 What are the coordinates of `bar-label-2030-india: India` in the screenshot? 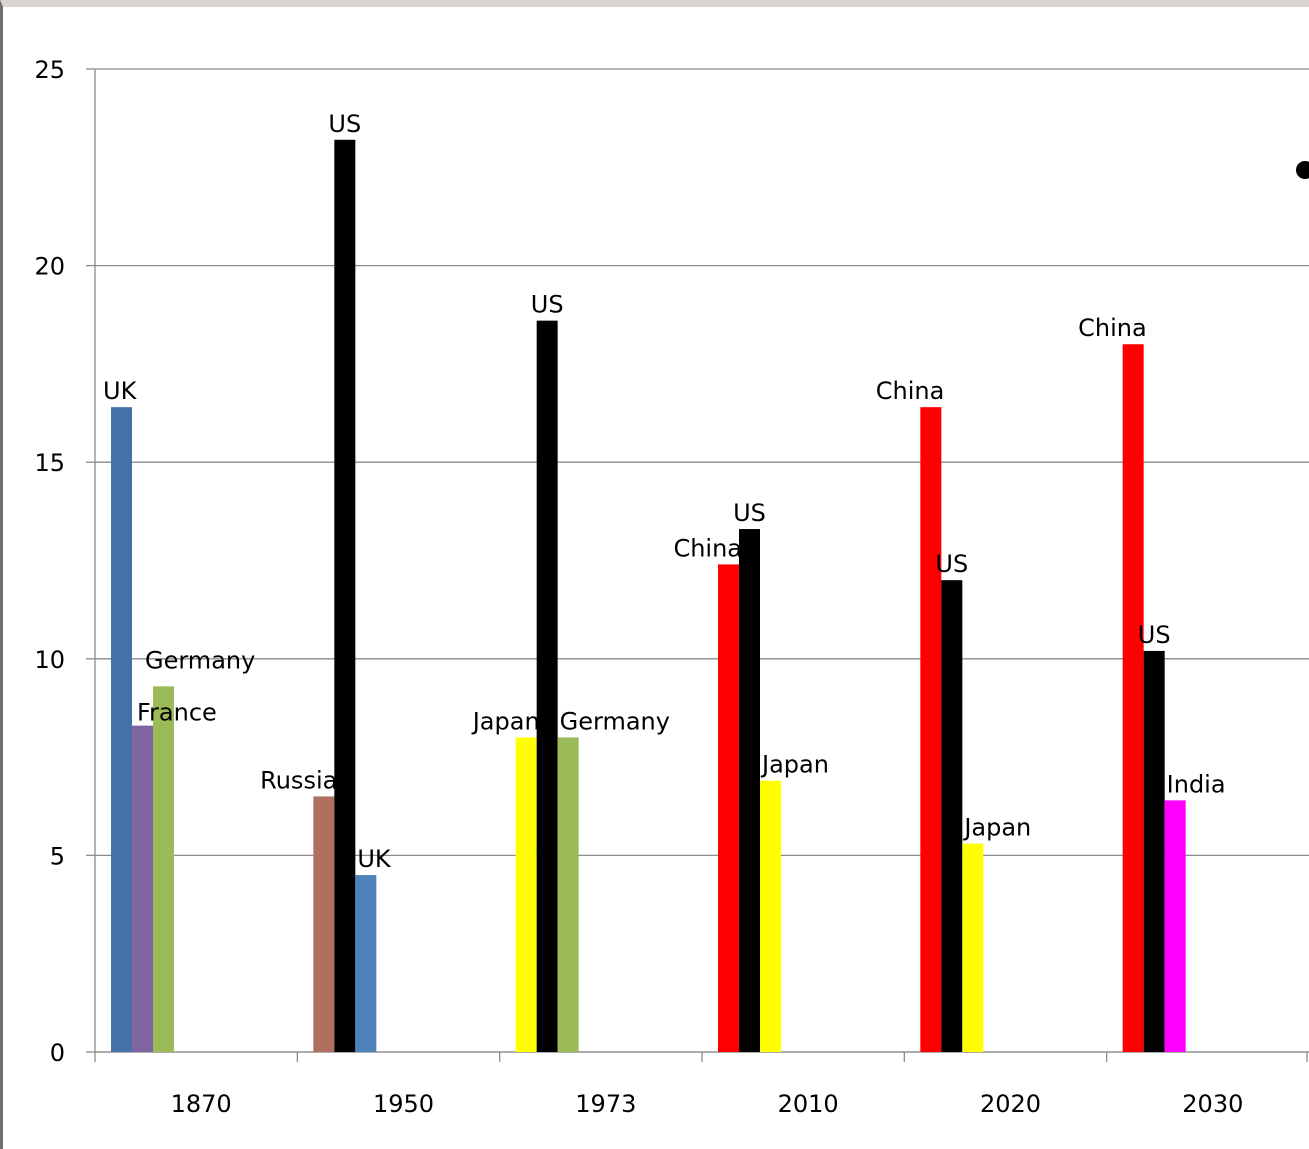 It's located at (1196, 784).